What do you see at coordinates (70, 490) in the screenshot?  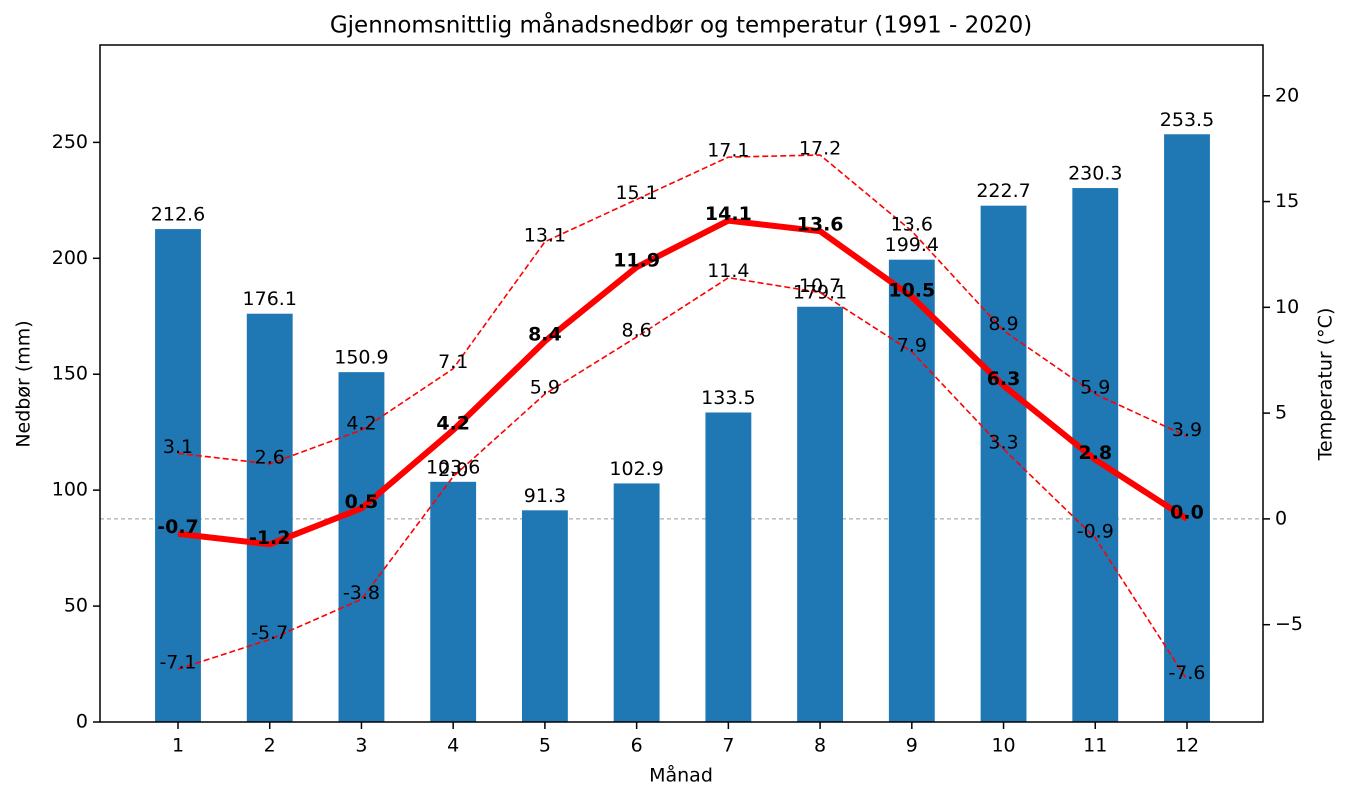 I see `y-tick-label: 100` at bounding box center [70, 490].